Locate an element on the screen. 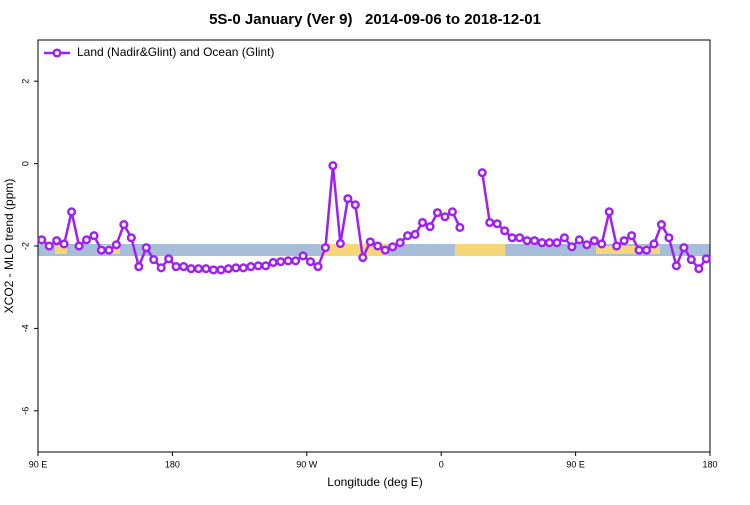 The height and width of the screenshot is (505, 750). y-tick-label: 2 is located at coordinates (25, 81).